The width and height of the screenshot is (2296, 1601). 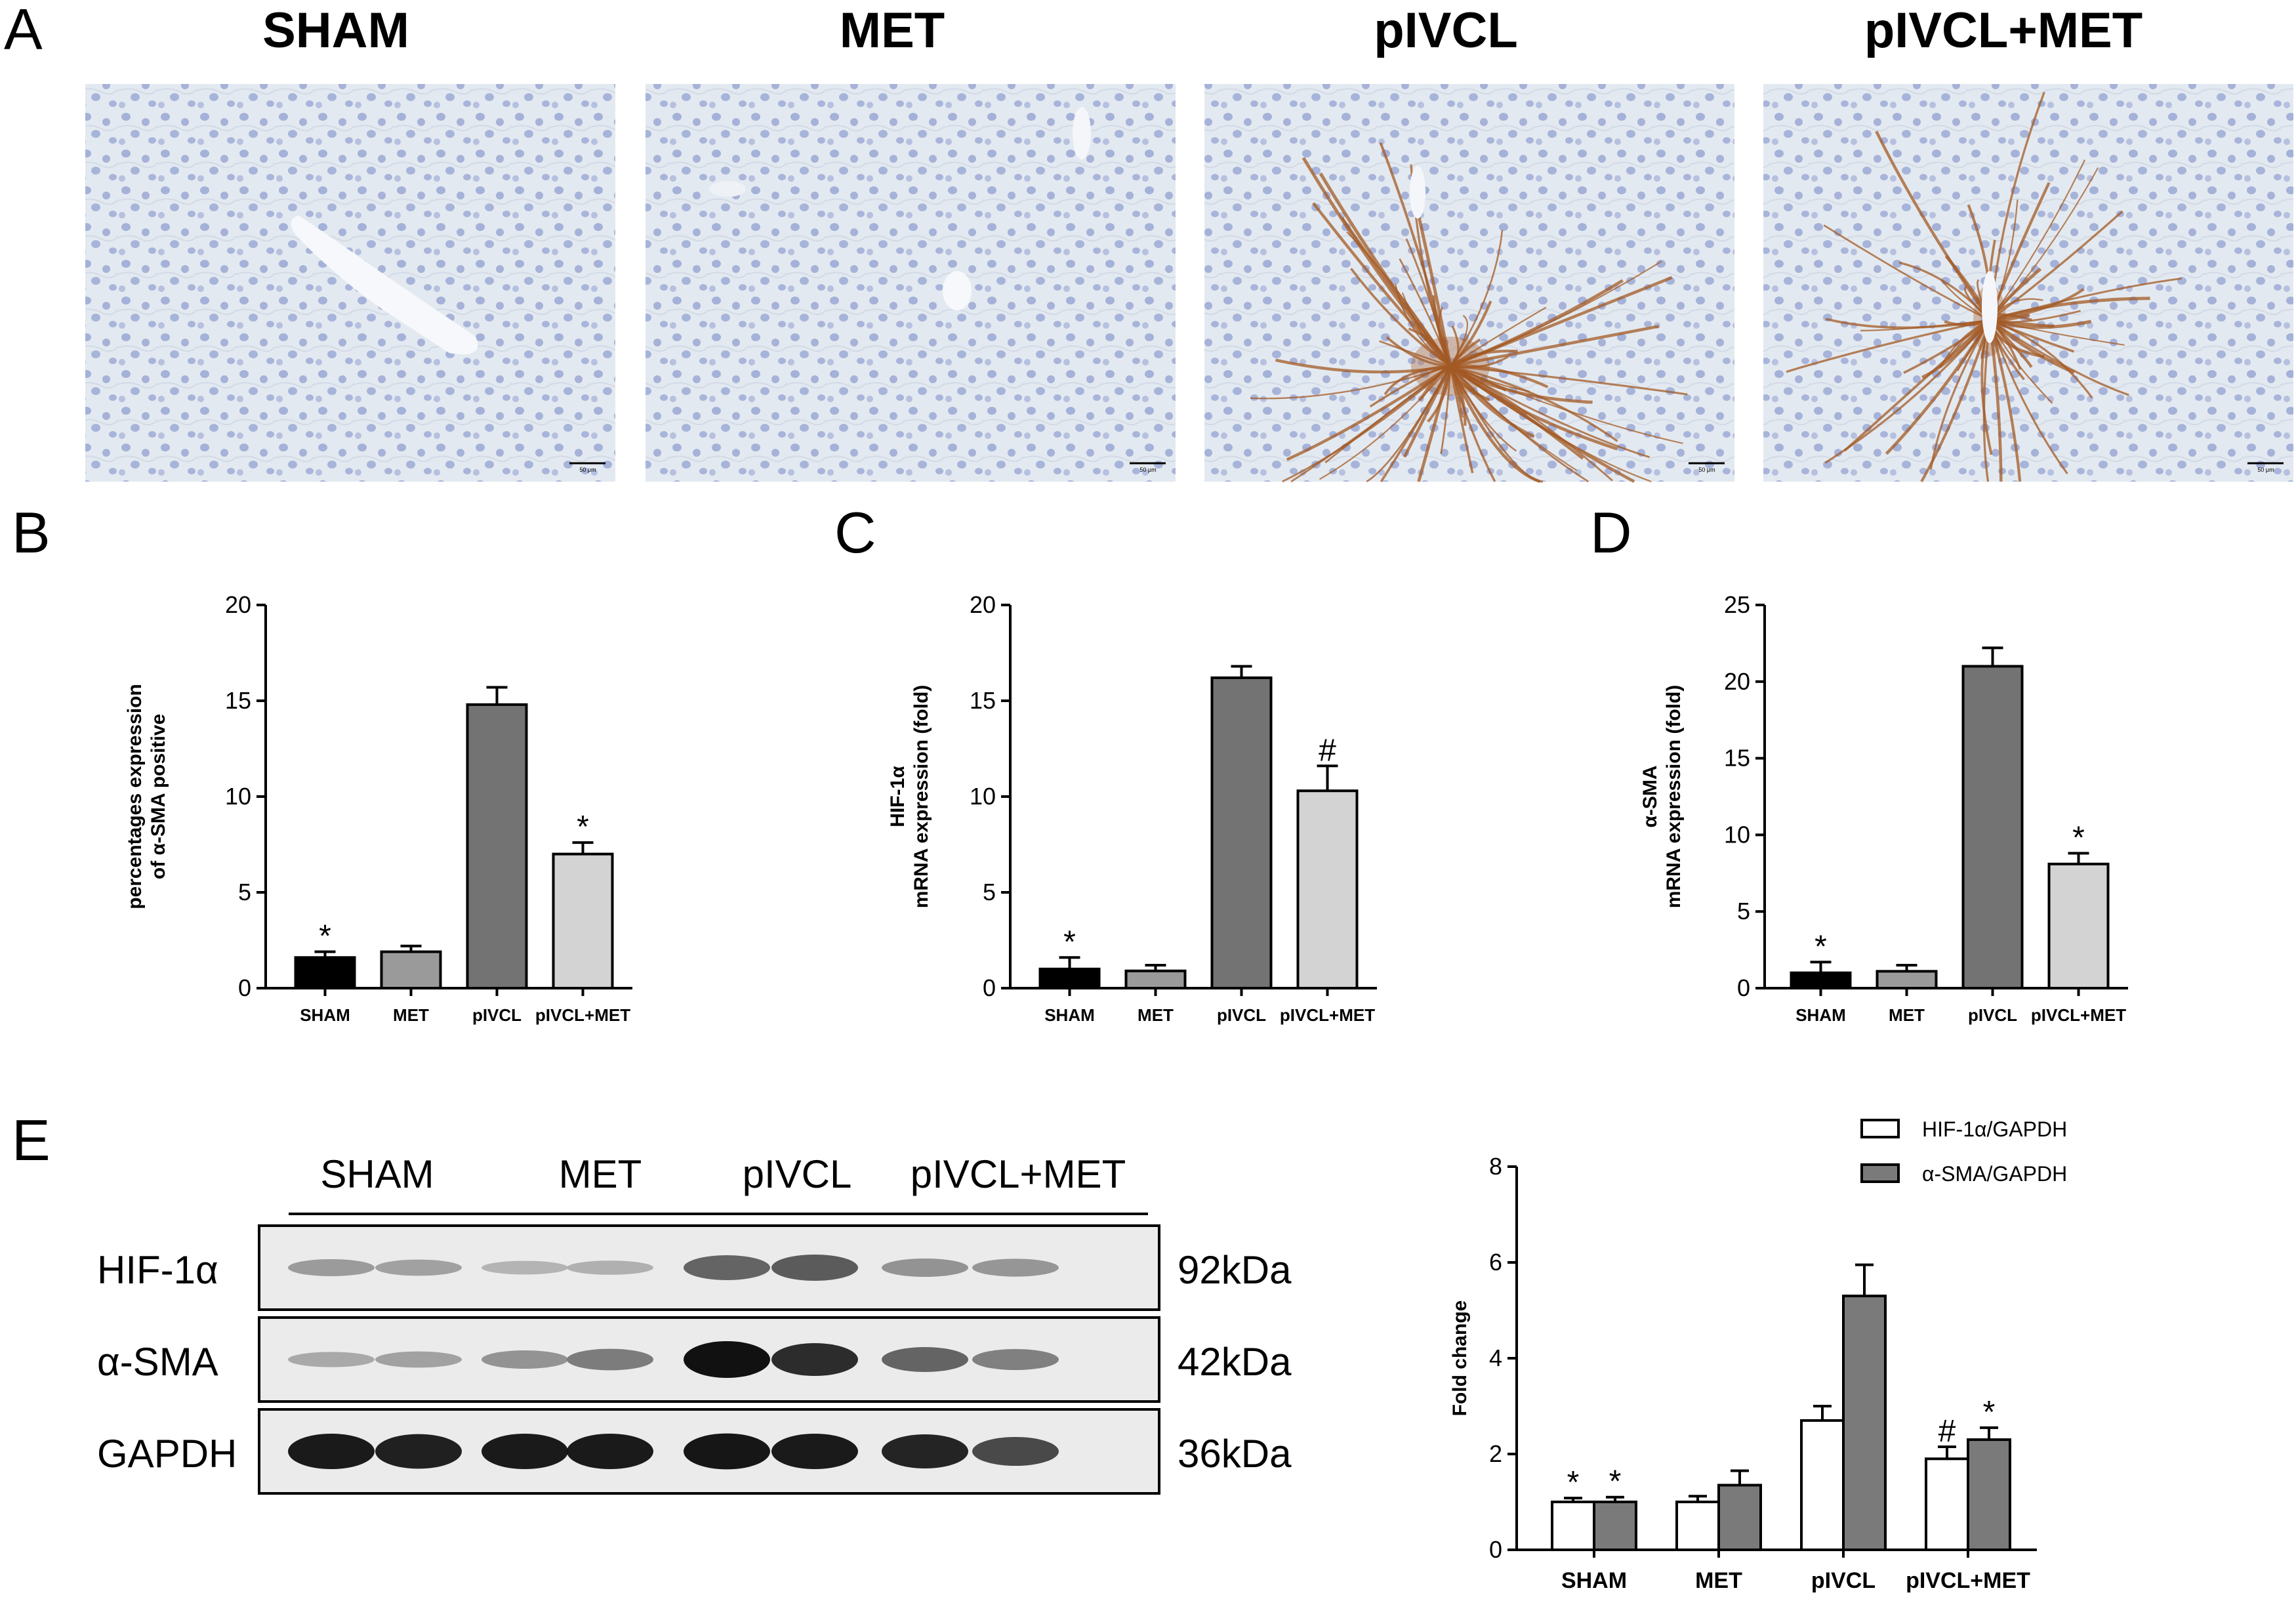 What do you see at coordinates (1235, 1454) in the screenshot?
I see `blot-kda-label: 36kDa` at bounding box center [1235, 1454].